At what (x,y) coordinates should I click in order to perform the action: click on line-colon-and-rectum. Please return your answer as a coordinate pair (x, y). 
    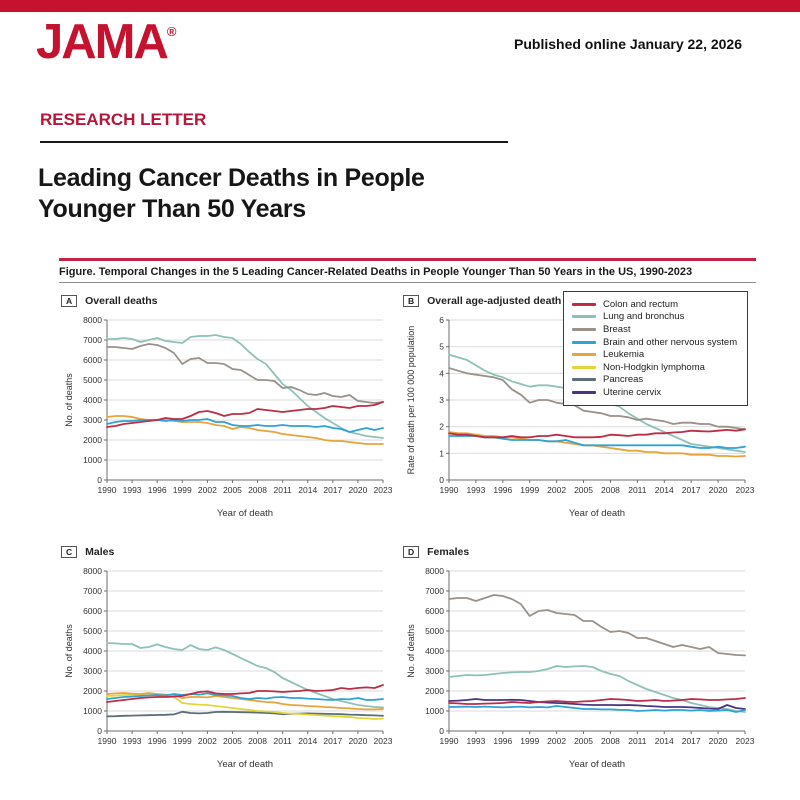
    Looking at the image, I should click on (597, 433).